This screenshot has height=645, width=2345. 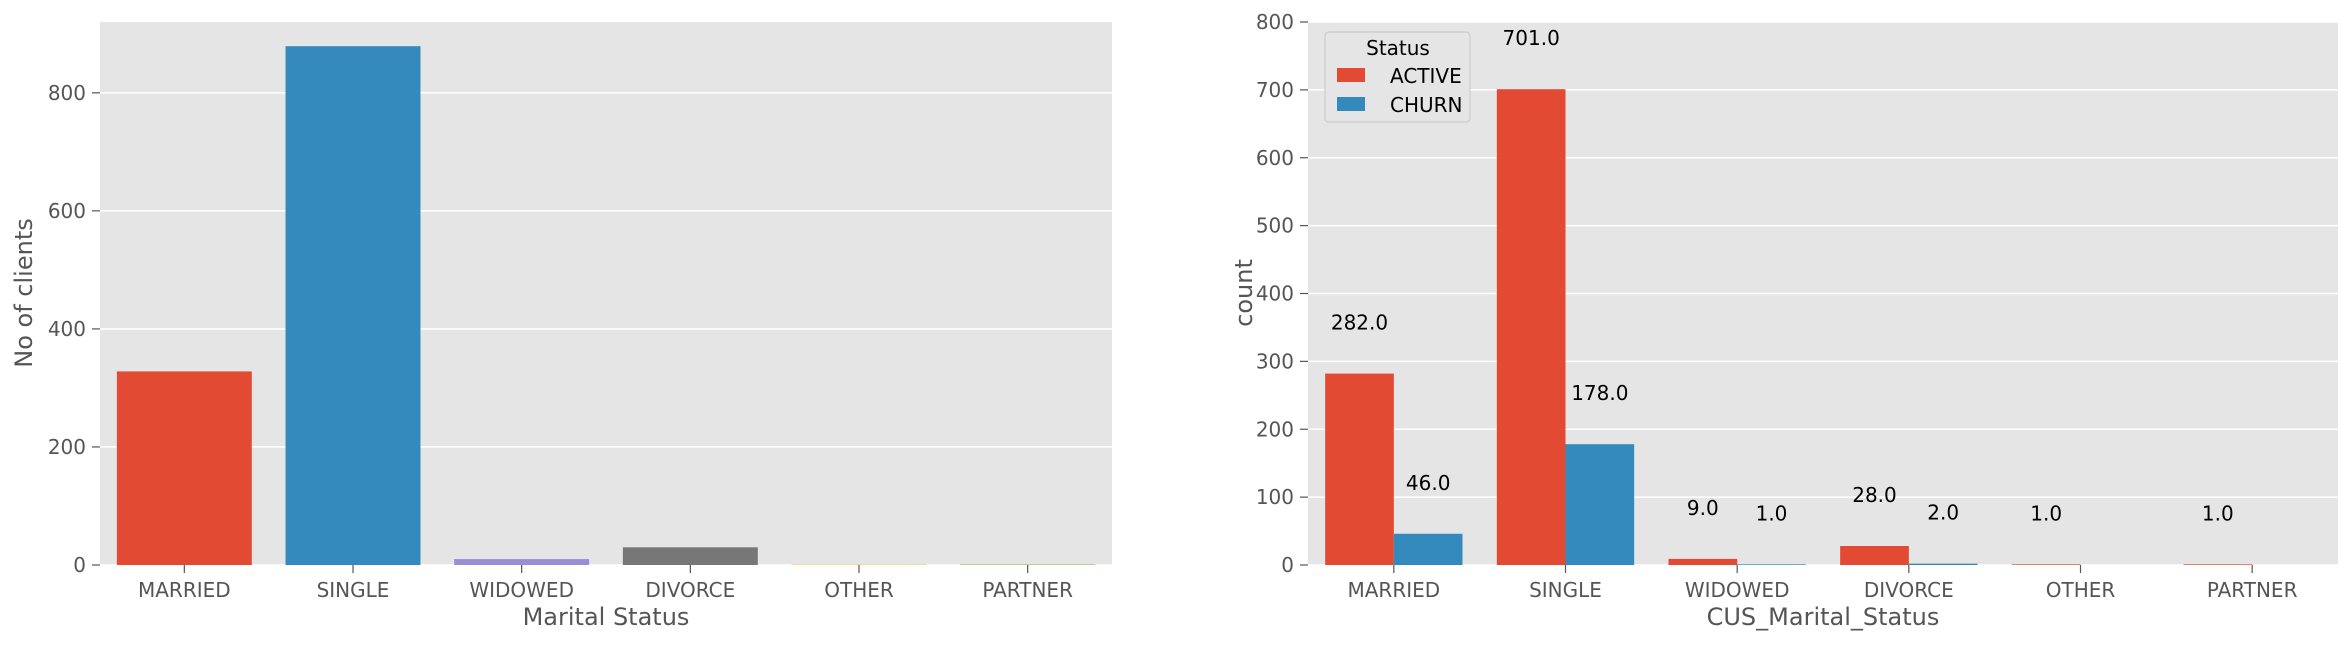 What do you see at coordinates (1428, 483) in the screenshot?
I see `data-label-married-churn: 46.0` at bounding box center [1428, 483].